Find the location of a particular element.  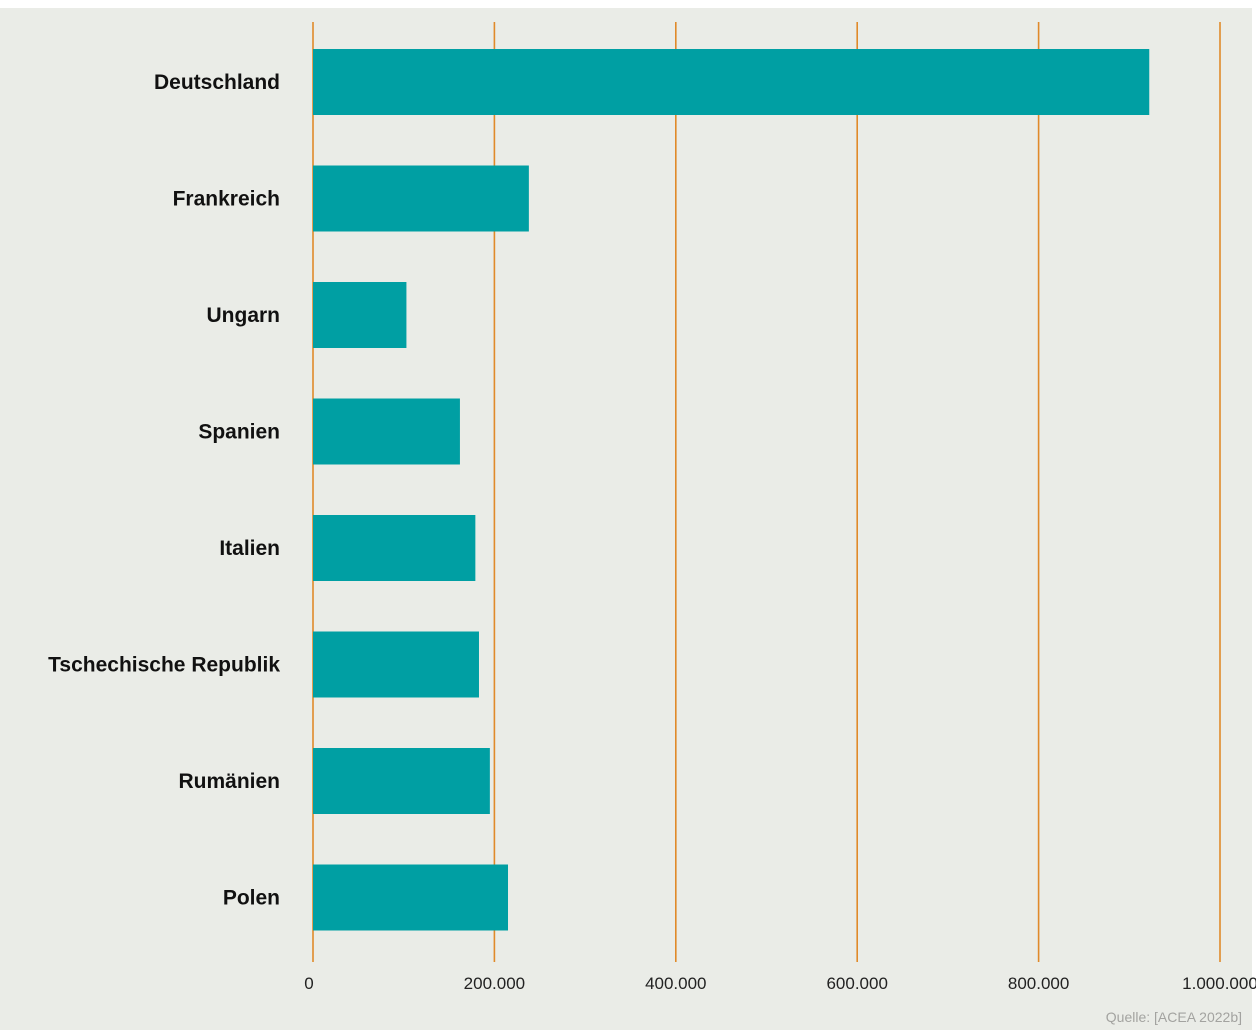

x-tick-label: 400.000 is located at coordinates (675, 983).